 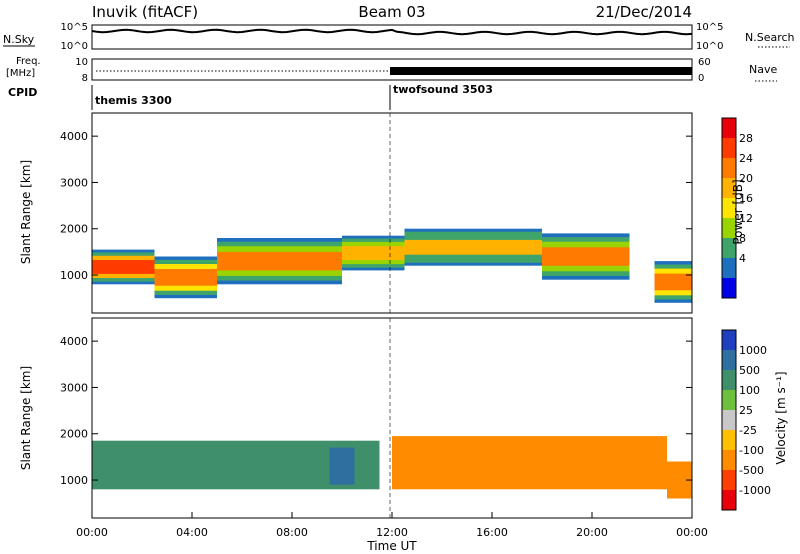 I want to click on power-colorbar-frame, so click(x=729, y=208).